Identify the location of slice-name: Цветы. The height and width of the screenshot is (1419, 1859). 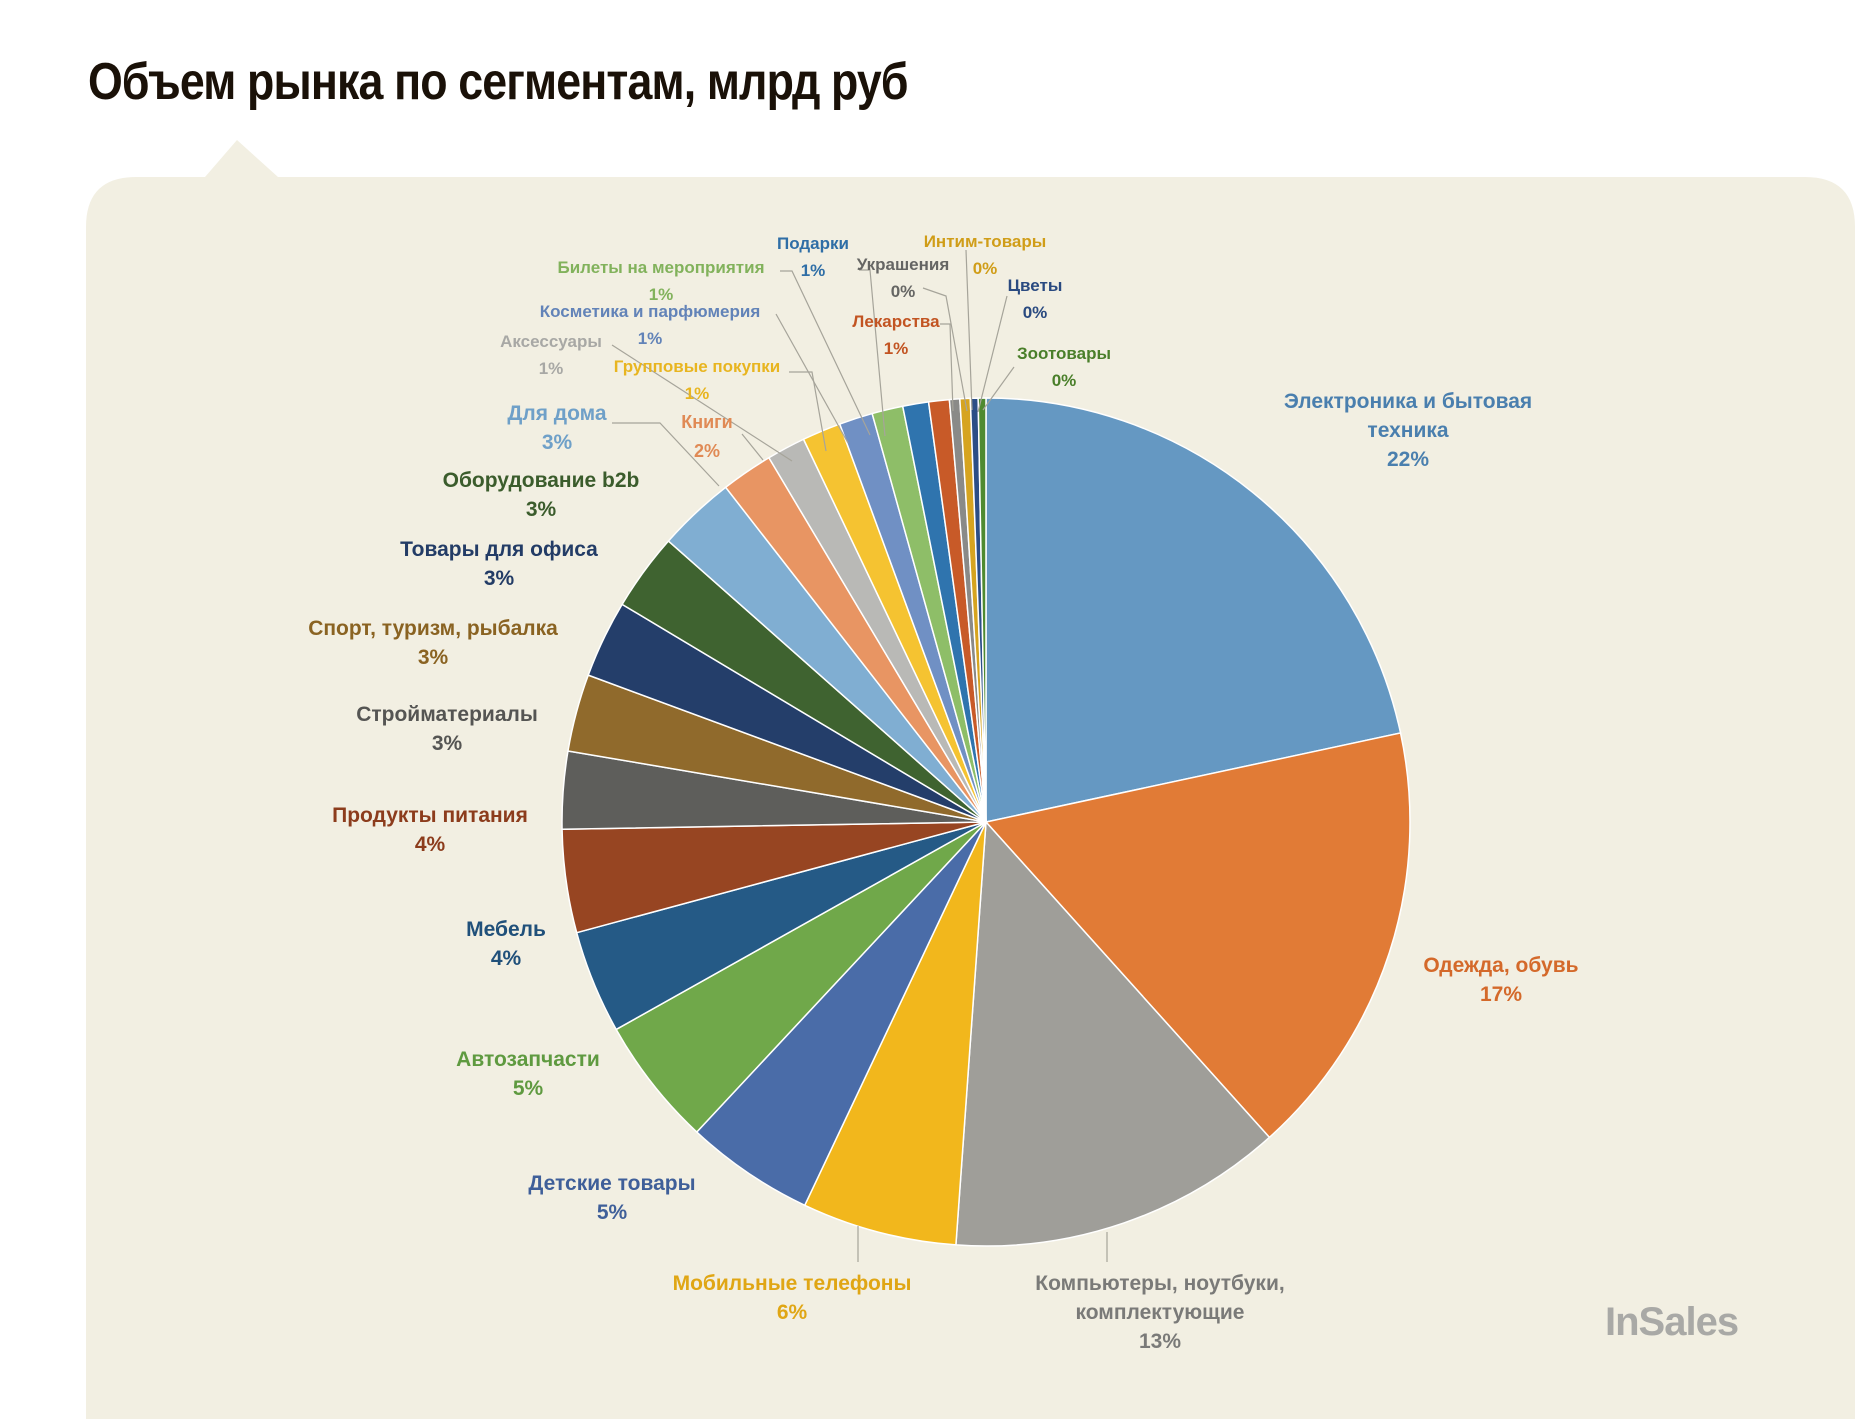
(1035, 285).